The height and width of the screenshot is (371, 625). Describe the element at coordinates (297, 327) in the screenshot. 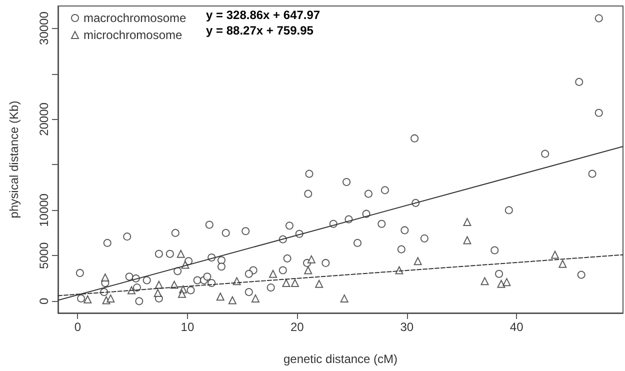

I see `x-tick-label: 20` at that location.